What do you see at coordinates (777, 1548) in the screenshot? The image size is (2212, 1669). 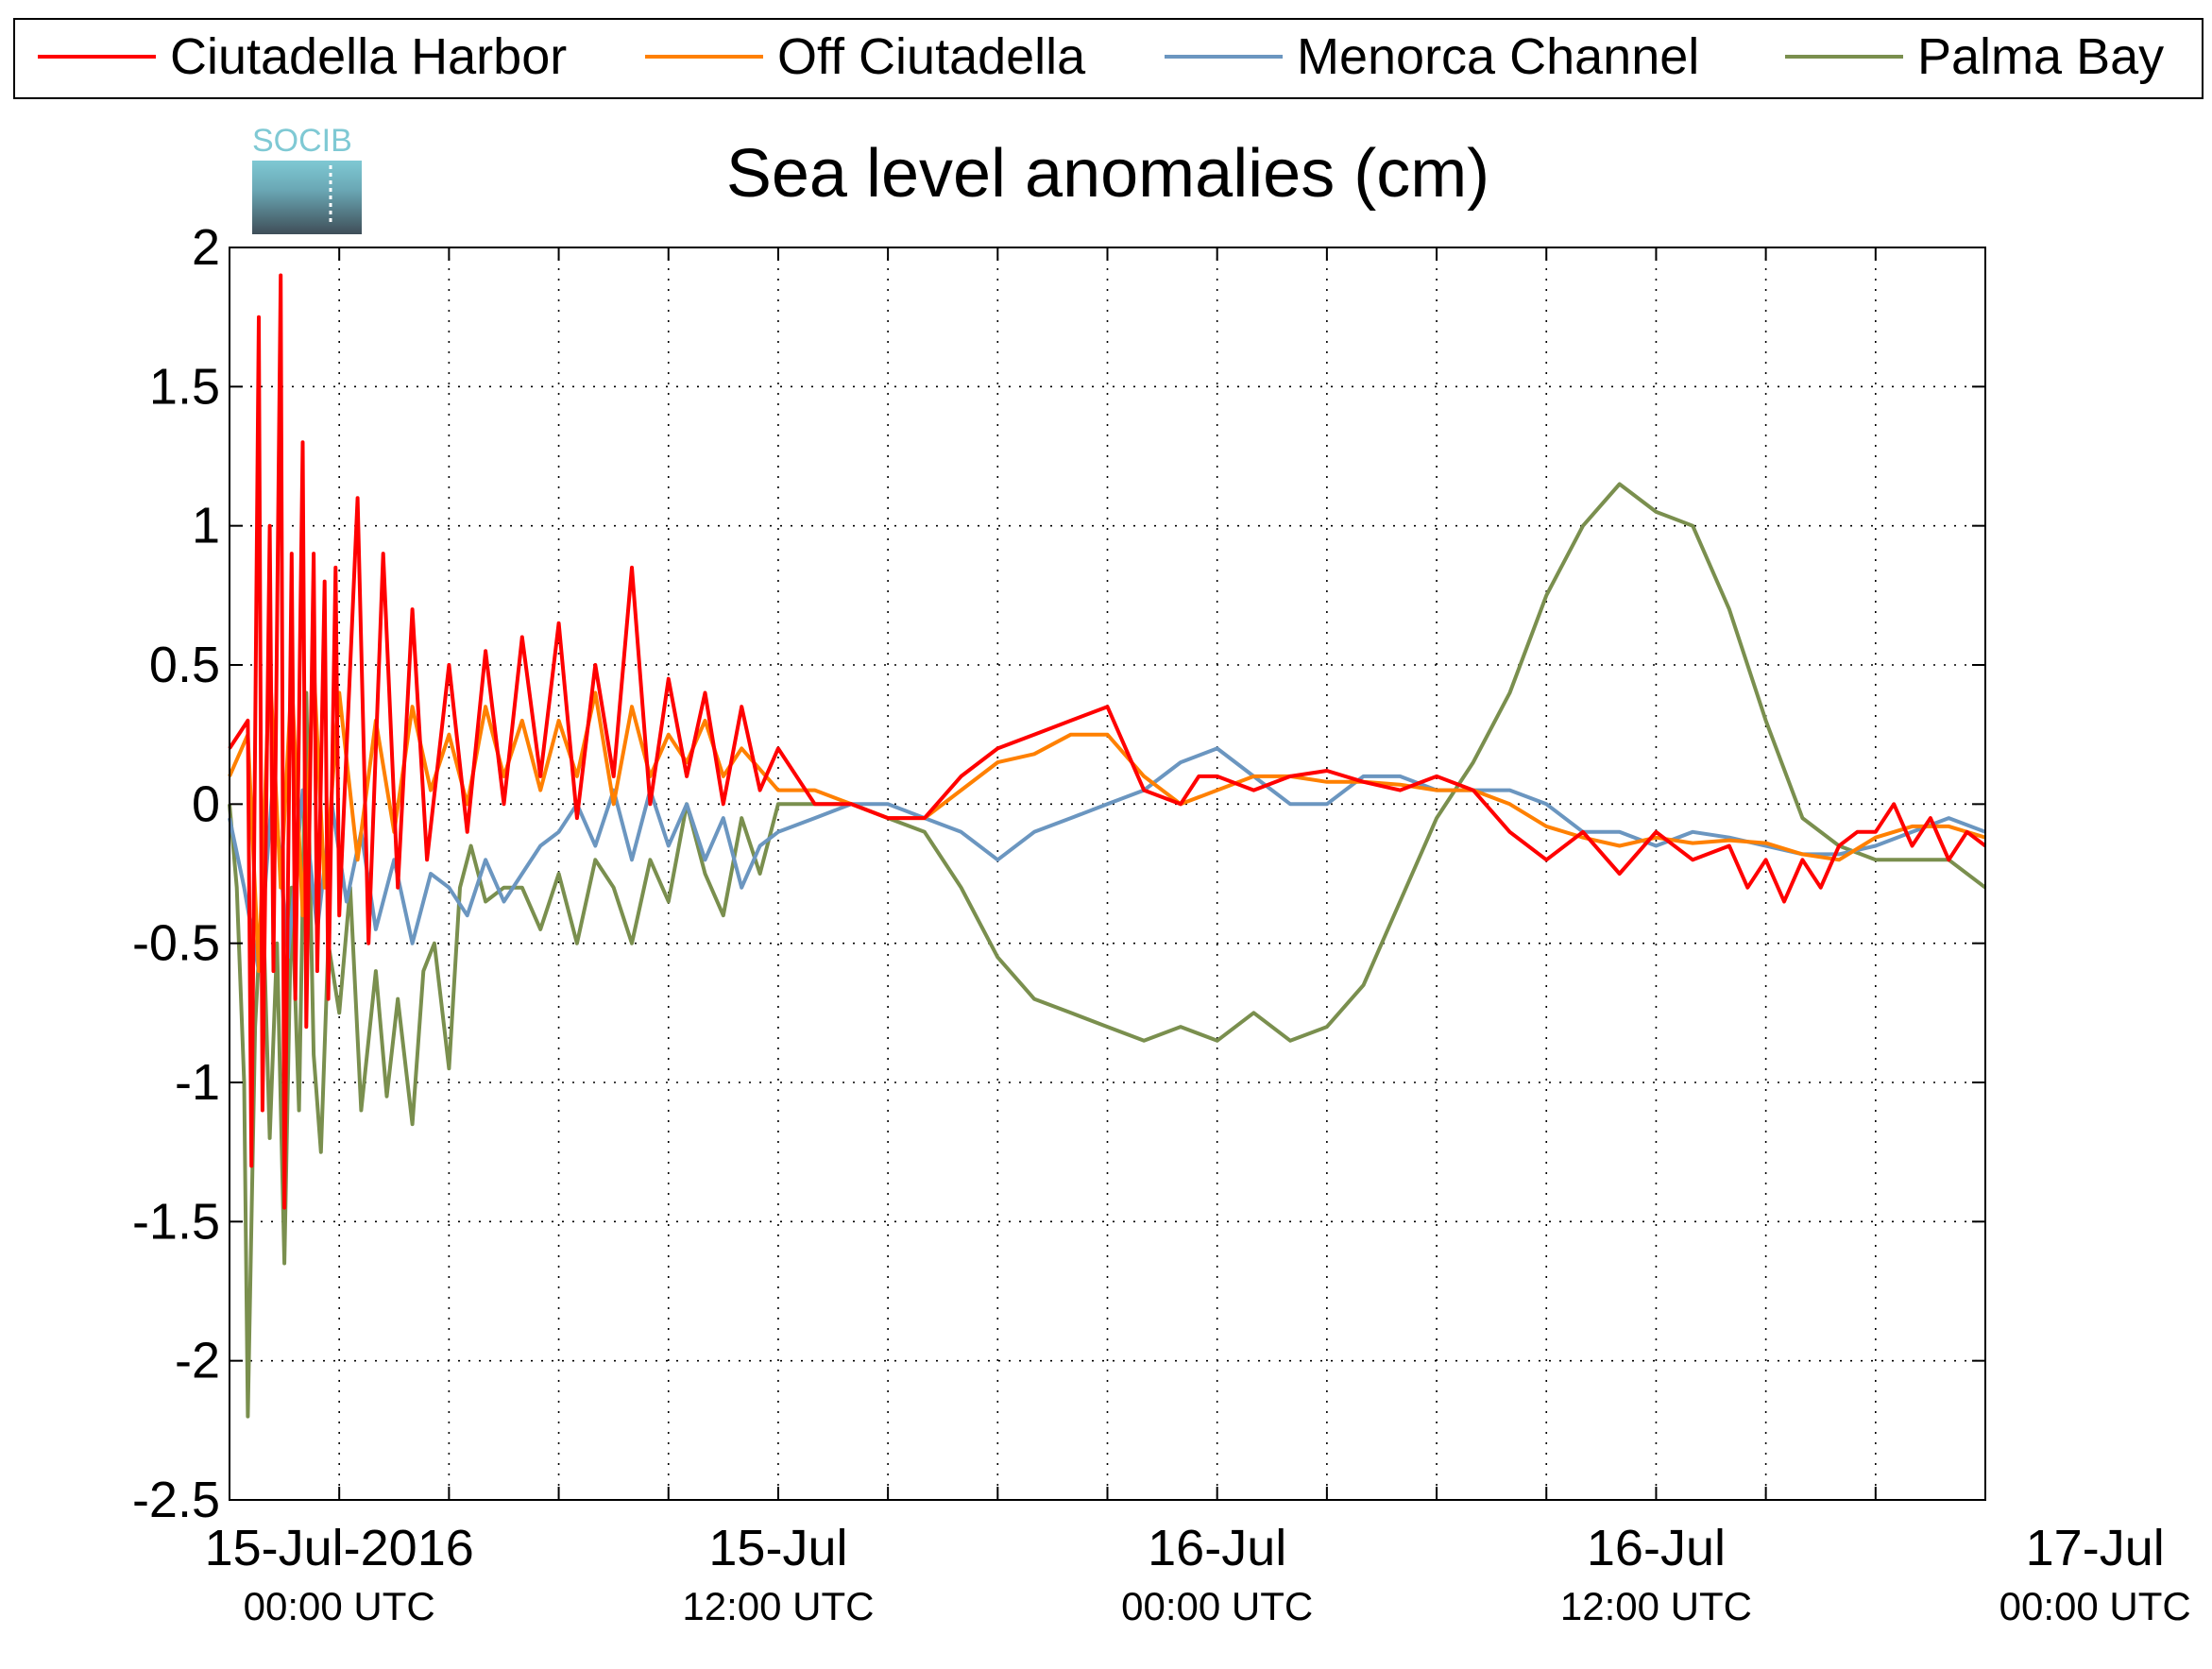 I see `x-tick-label-date: 15-Jul` at bounding box center [777, 1548].